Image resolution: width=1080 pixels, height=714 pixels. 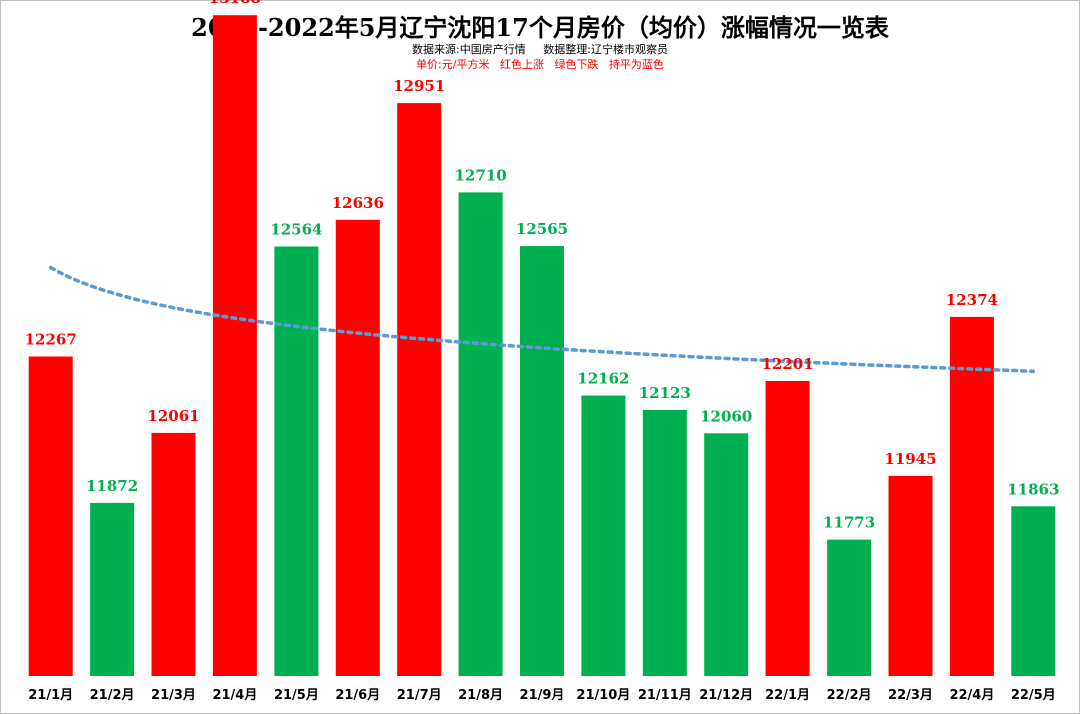 What do you see at coordinates (910, 695) in the screenshot?
I see `x-tick-label: 22/3月` at bounding box center [910, 695].